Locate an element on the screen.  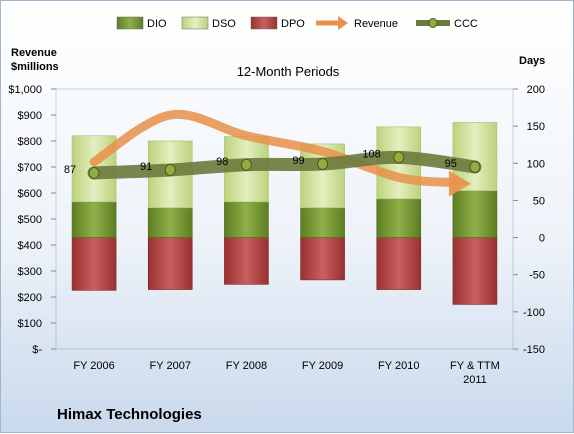
legend-arrowhead-revenue is located at coordinates (343, 23).